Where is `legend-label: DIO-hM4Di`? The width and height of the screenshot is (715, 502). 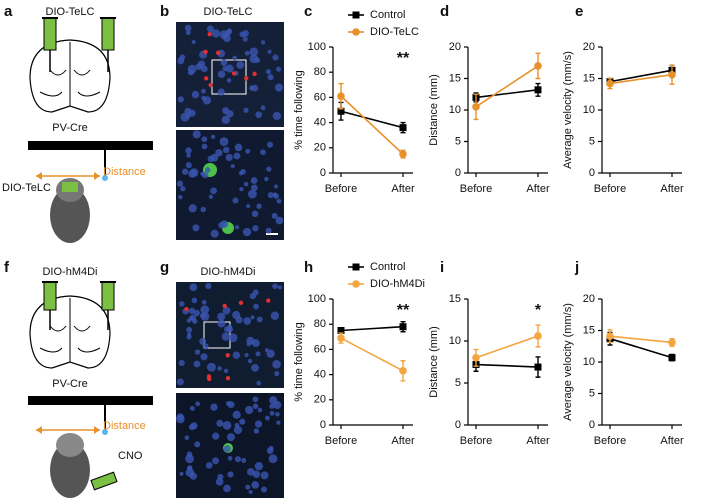 legend-label: DIO-hM4Di is located at coordinates (397, 284).